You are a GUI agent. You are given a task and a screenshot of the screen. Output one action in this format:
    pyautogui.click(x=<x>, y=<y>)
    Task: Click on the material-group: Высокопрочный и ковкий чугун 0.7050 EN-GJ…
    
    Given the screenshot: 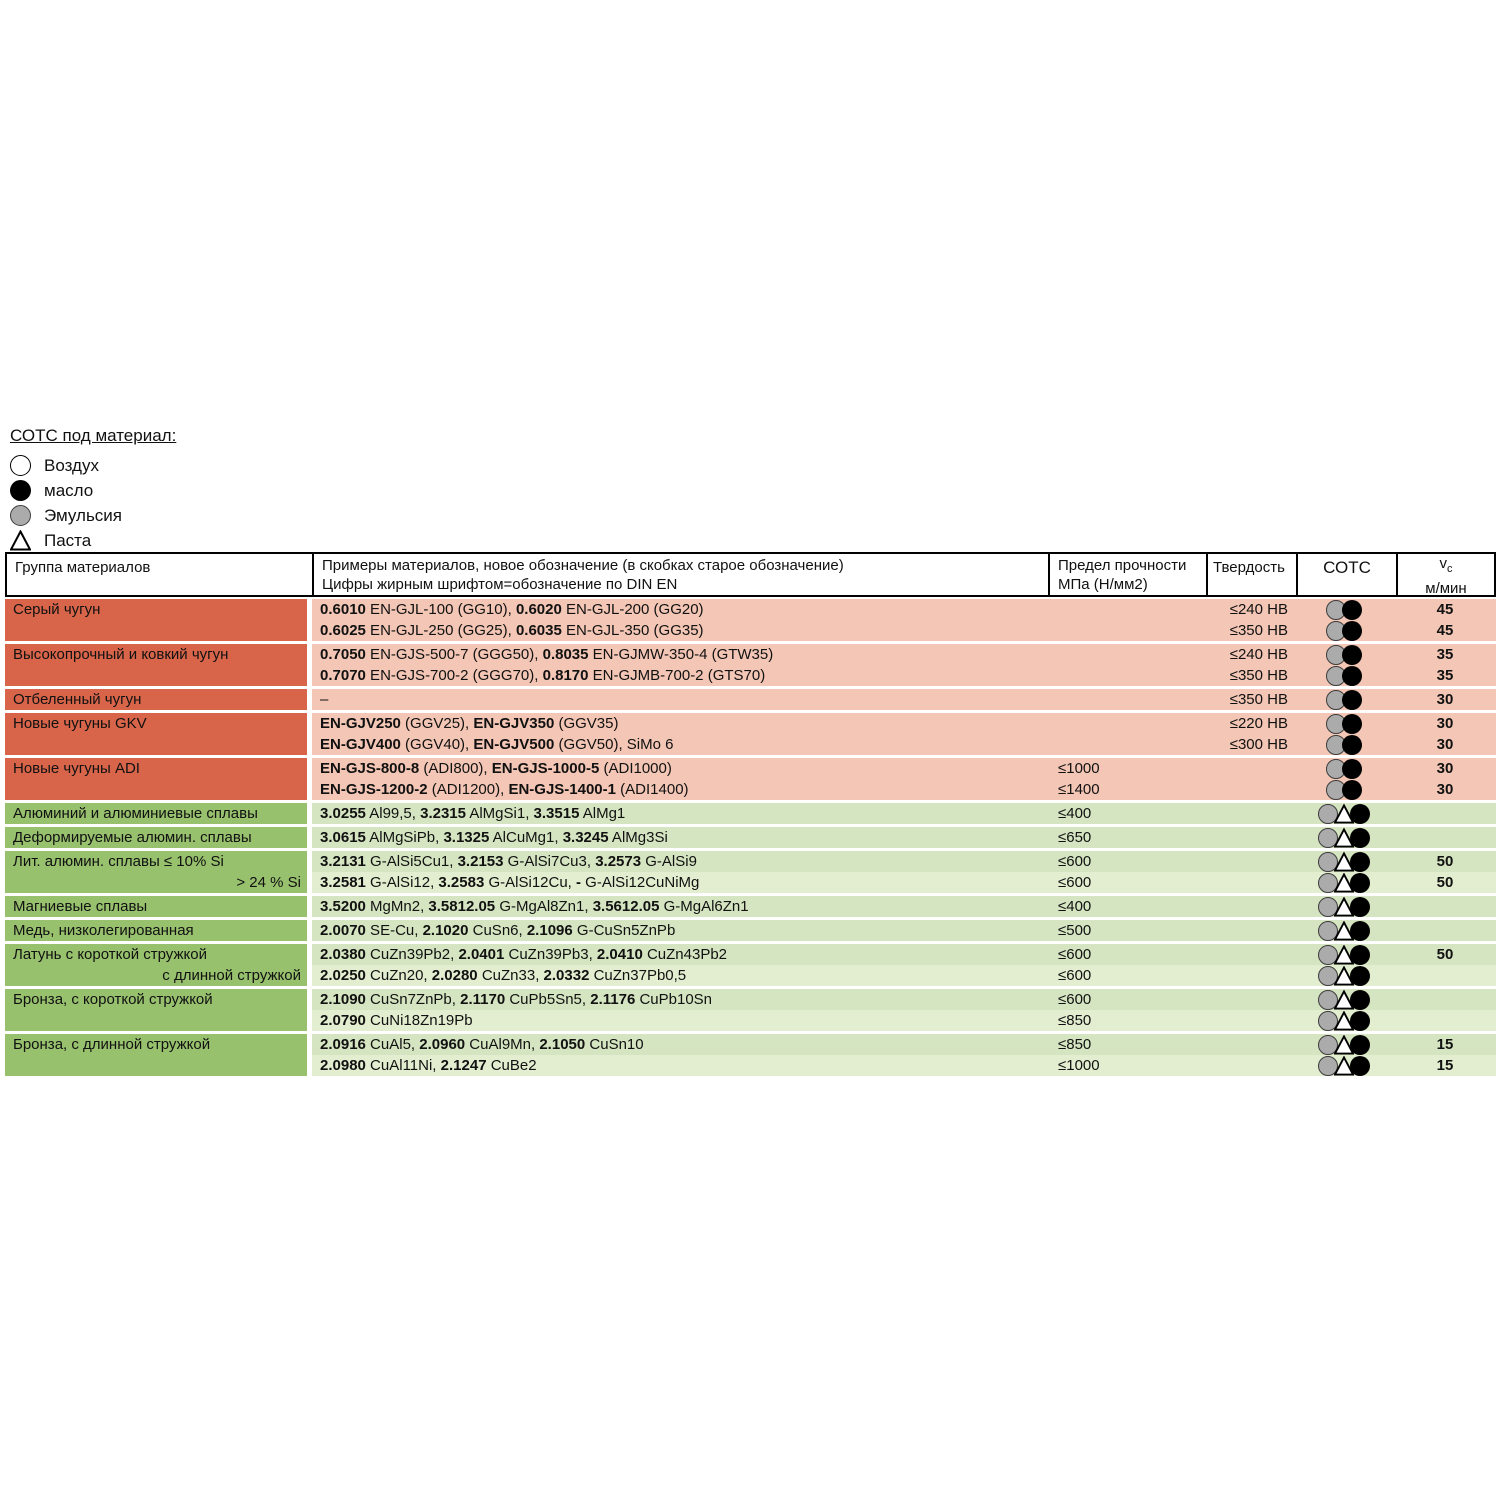 What is the action you would take?
    pyautogui.click(x=750, y=665)
    